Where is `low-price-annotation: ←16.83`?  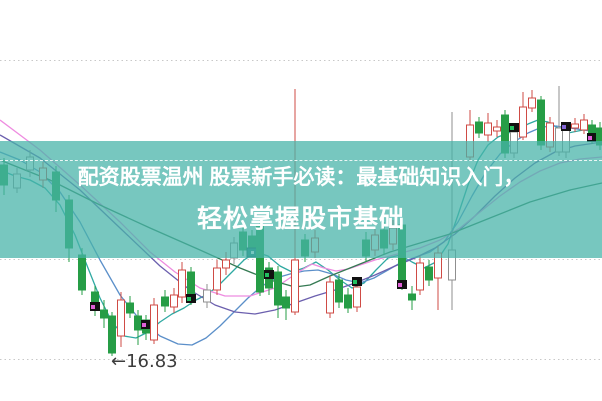 low-price-annotation: ←16.83 is located at coordinates (144, 361).